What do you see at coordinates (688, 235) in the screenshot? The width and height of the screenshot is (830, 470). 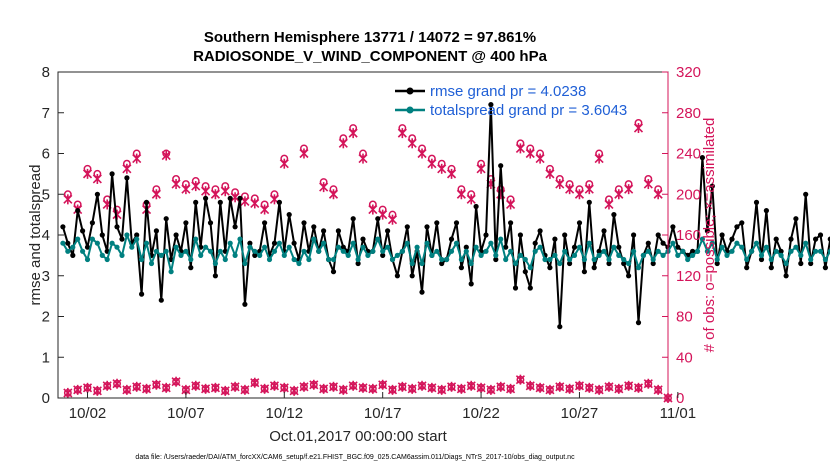 I see `y-right-tick-label: 160` at bounding box center [688, 235].